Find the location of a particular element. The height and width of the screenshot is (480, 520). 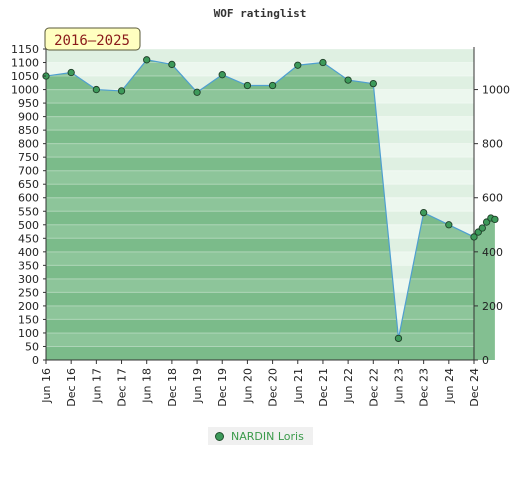

left-tick-label: 1150 is located at coordinates (25, 49).